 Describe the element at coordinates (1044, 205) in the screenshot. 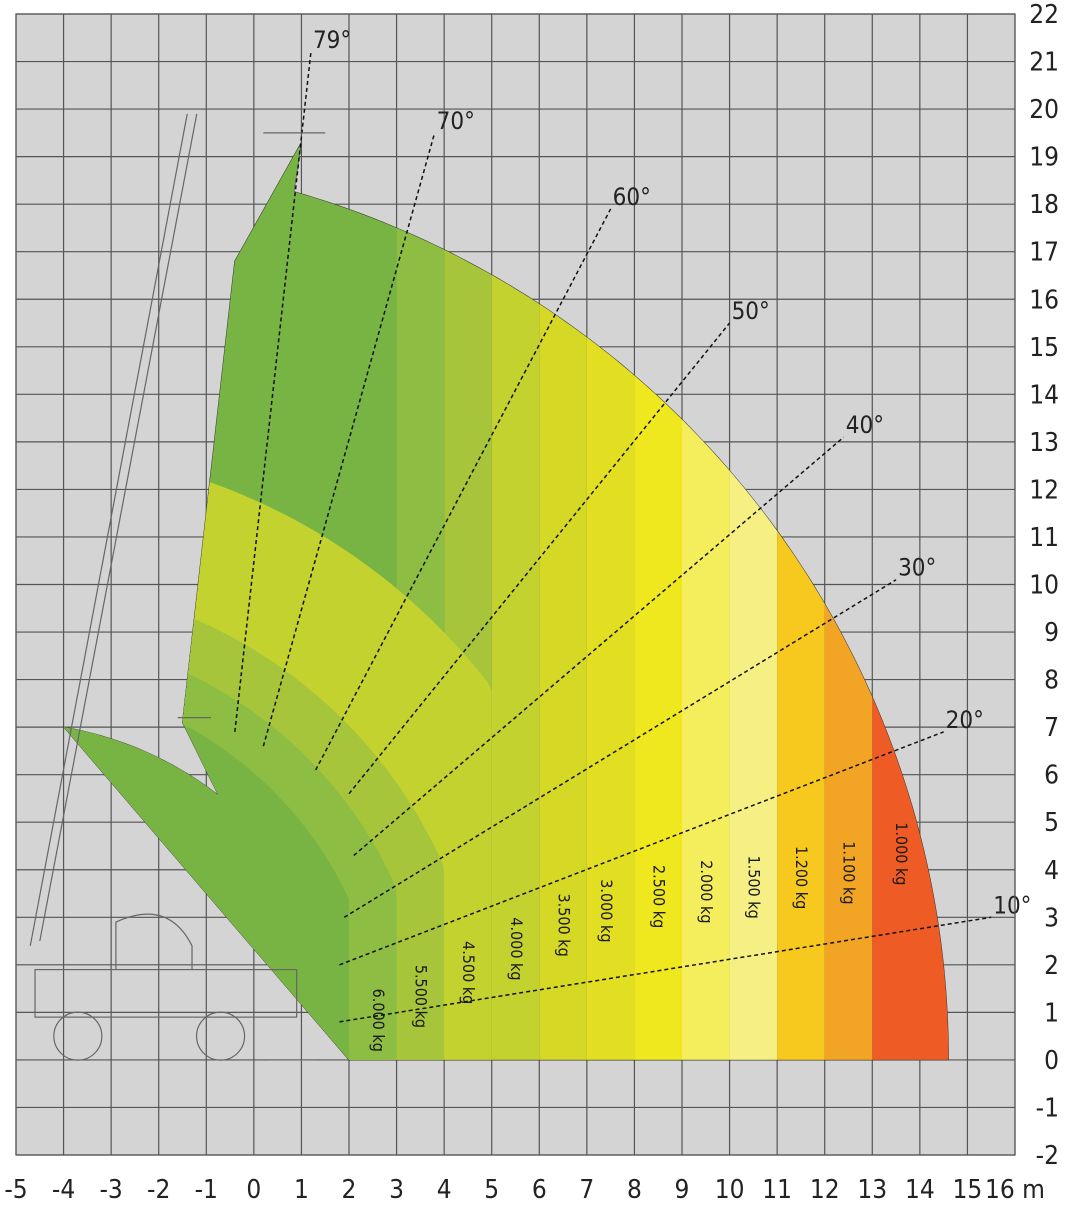

I see `y-tick-label: 18` at that location.